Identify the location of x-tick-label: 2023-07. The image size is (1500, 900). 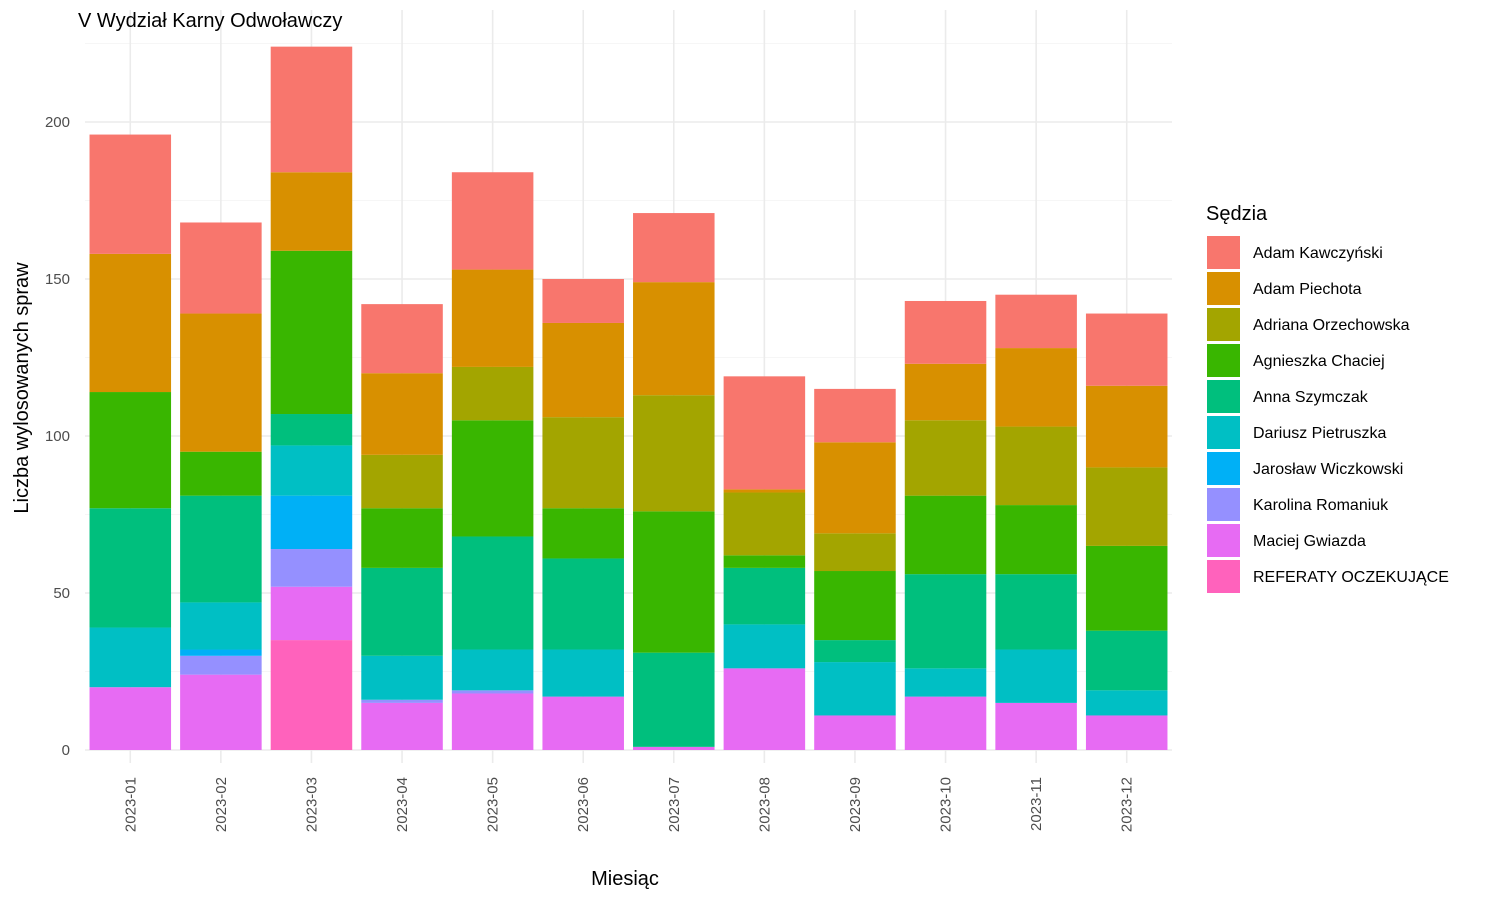
(674, 804).